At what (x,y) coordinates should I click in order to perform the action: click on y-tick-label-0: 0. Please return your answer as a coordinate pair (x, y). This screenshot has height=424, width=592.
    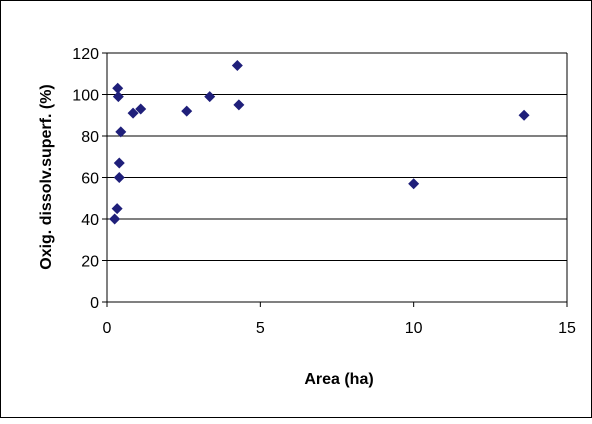
    Looking at the image, I should click on (94, 303).